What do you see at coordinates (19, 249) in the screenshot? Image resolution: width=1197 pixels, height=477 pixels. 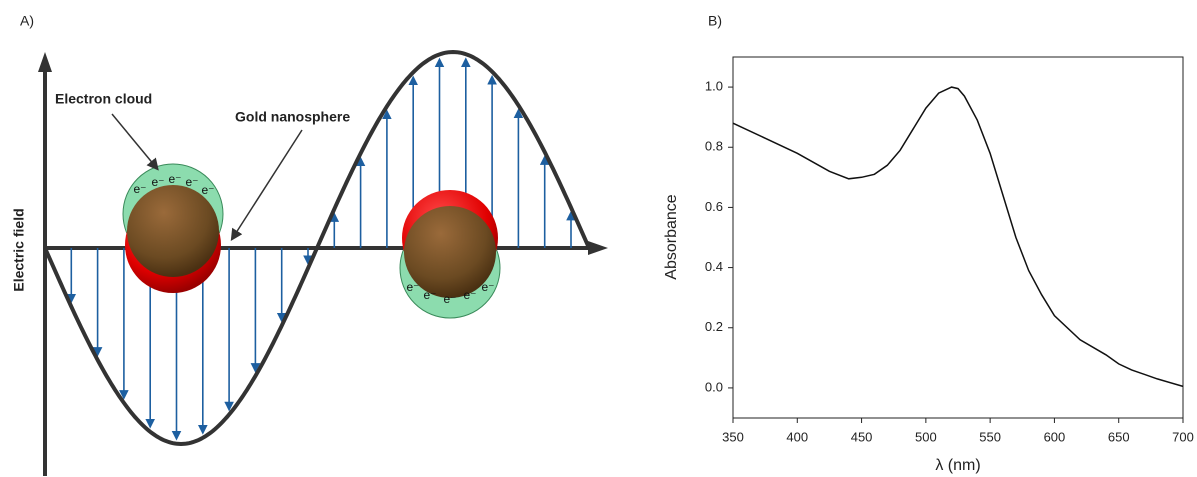 I see `axis-label: Electric field` at bounding box center [19, 249].